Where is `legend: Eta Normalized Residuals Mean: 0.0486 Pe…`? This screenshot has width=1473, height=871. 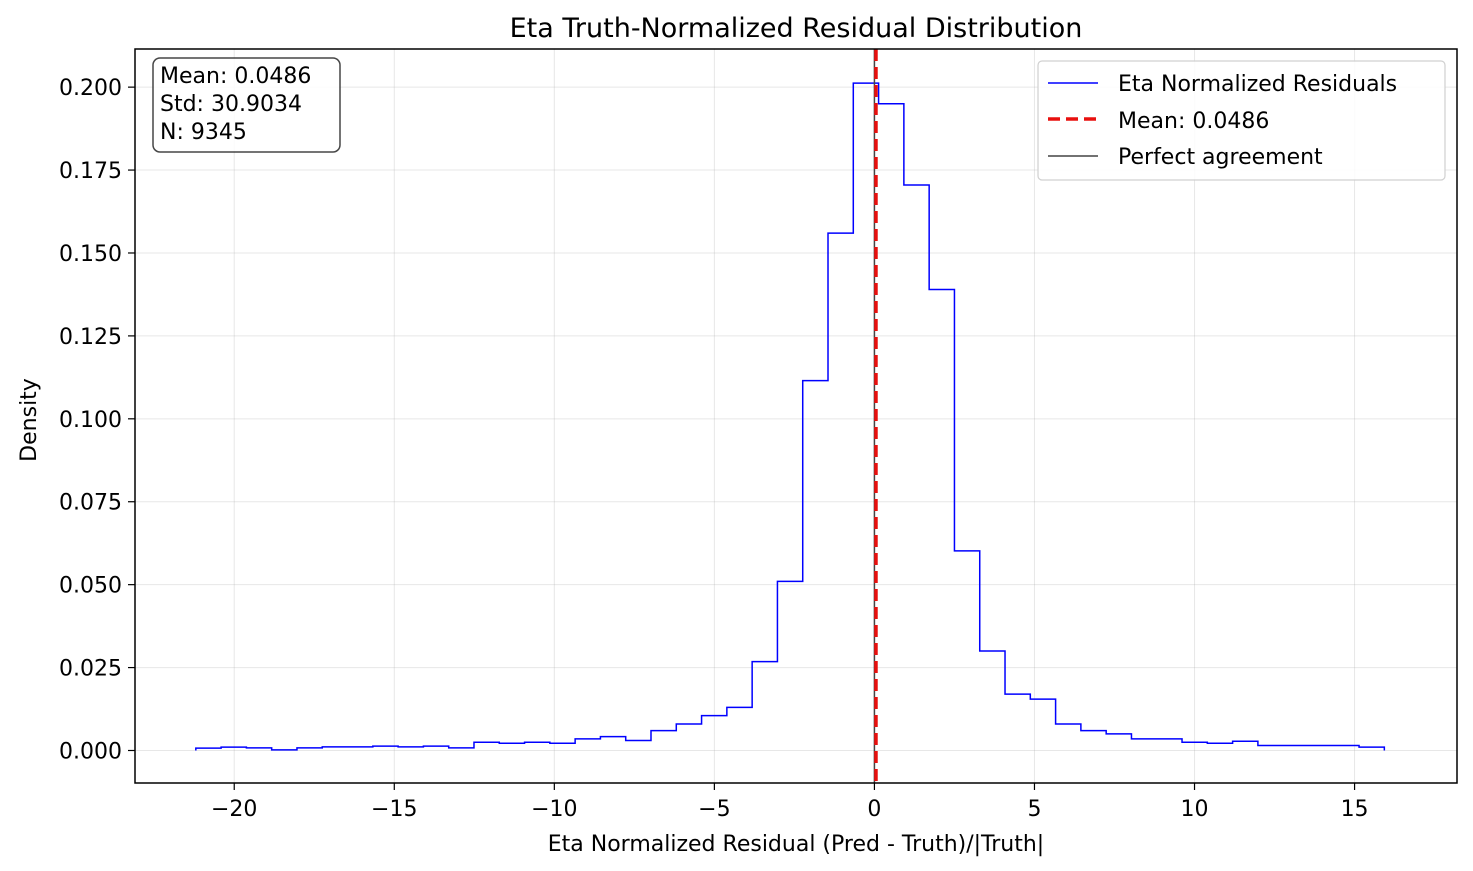 legend: Eta Normalized Residuals Mean: 0.0486 Pe… is located at coordinates (1241, 120).